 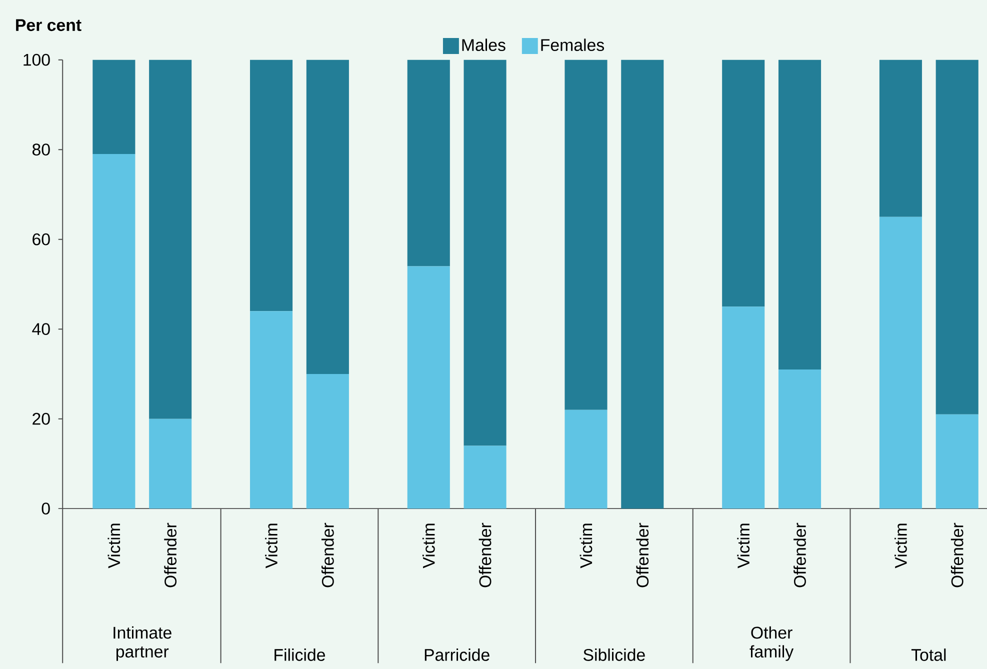 I want to click on legend-label: Females, so click(x=572, y=44).